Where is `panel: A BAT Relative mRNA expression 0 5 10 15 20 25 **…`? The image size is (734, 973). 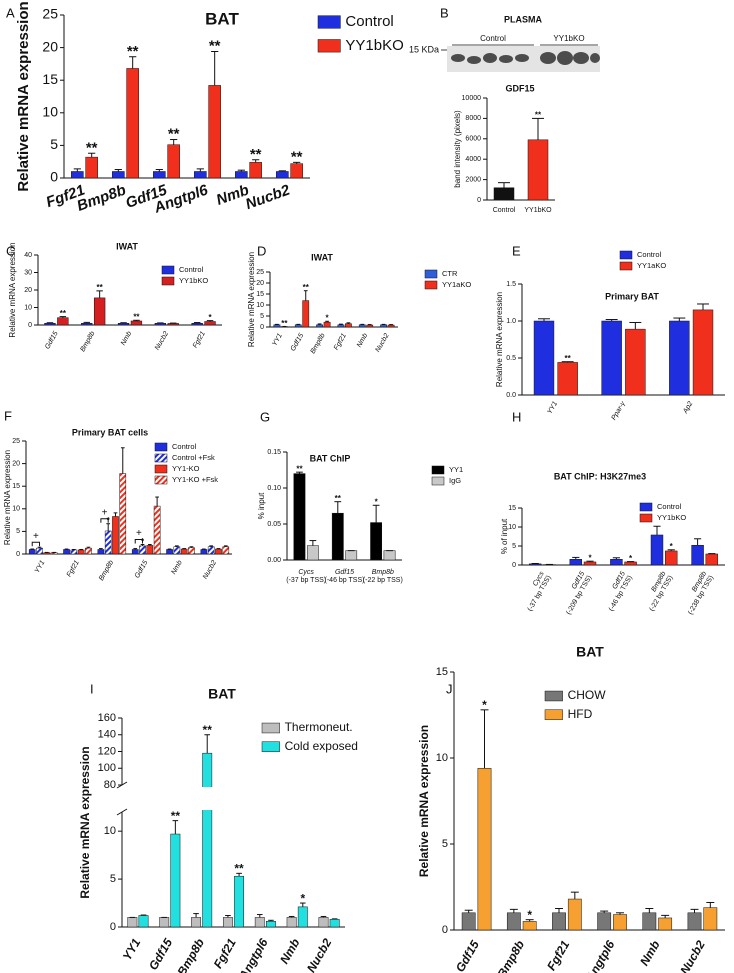 panel: A BAT Relative mRNA expression 0 5 10 15 20 25 **… is located at coordinates (205, 109).